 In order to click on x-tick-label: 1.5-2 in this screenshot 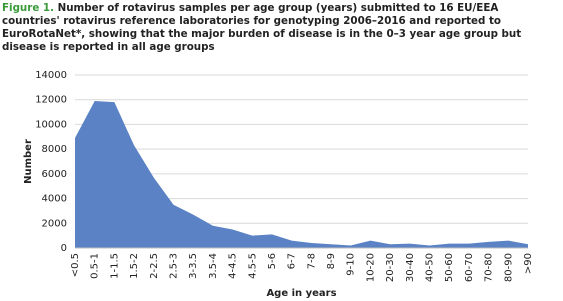, I will do `click(134, 266)`.